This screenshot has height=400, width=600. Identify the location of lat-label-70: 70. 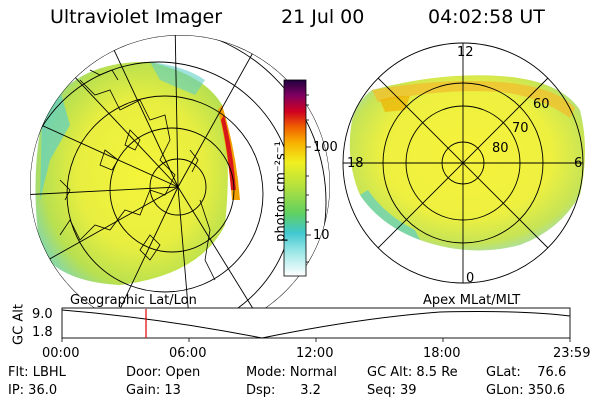
(520, 128).